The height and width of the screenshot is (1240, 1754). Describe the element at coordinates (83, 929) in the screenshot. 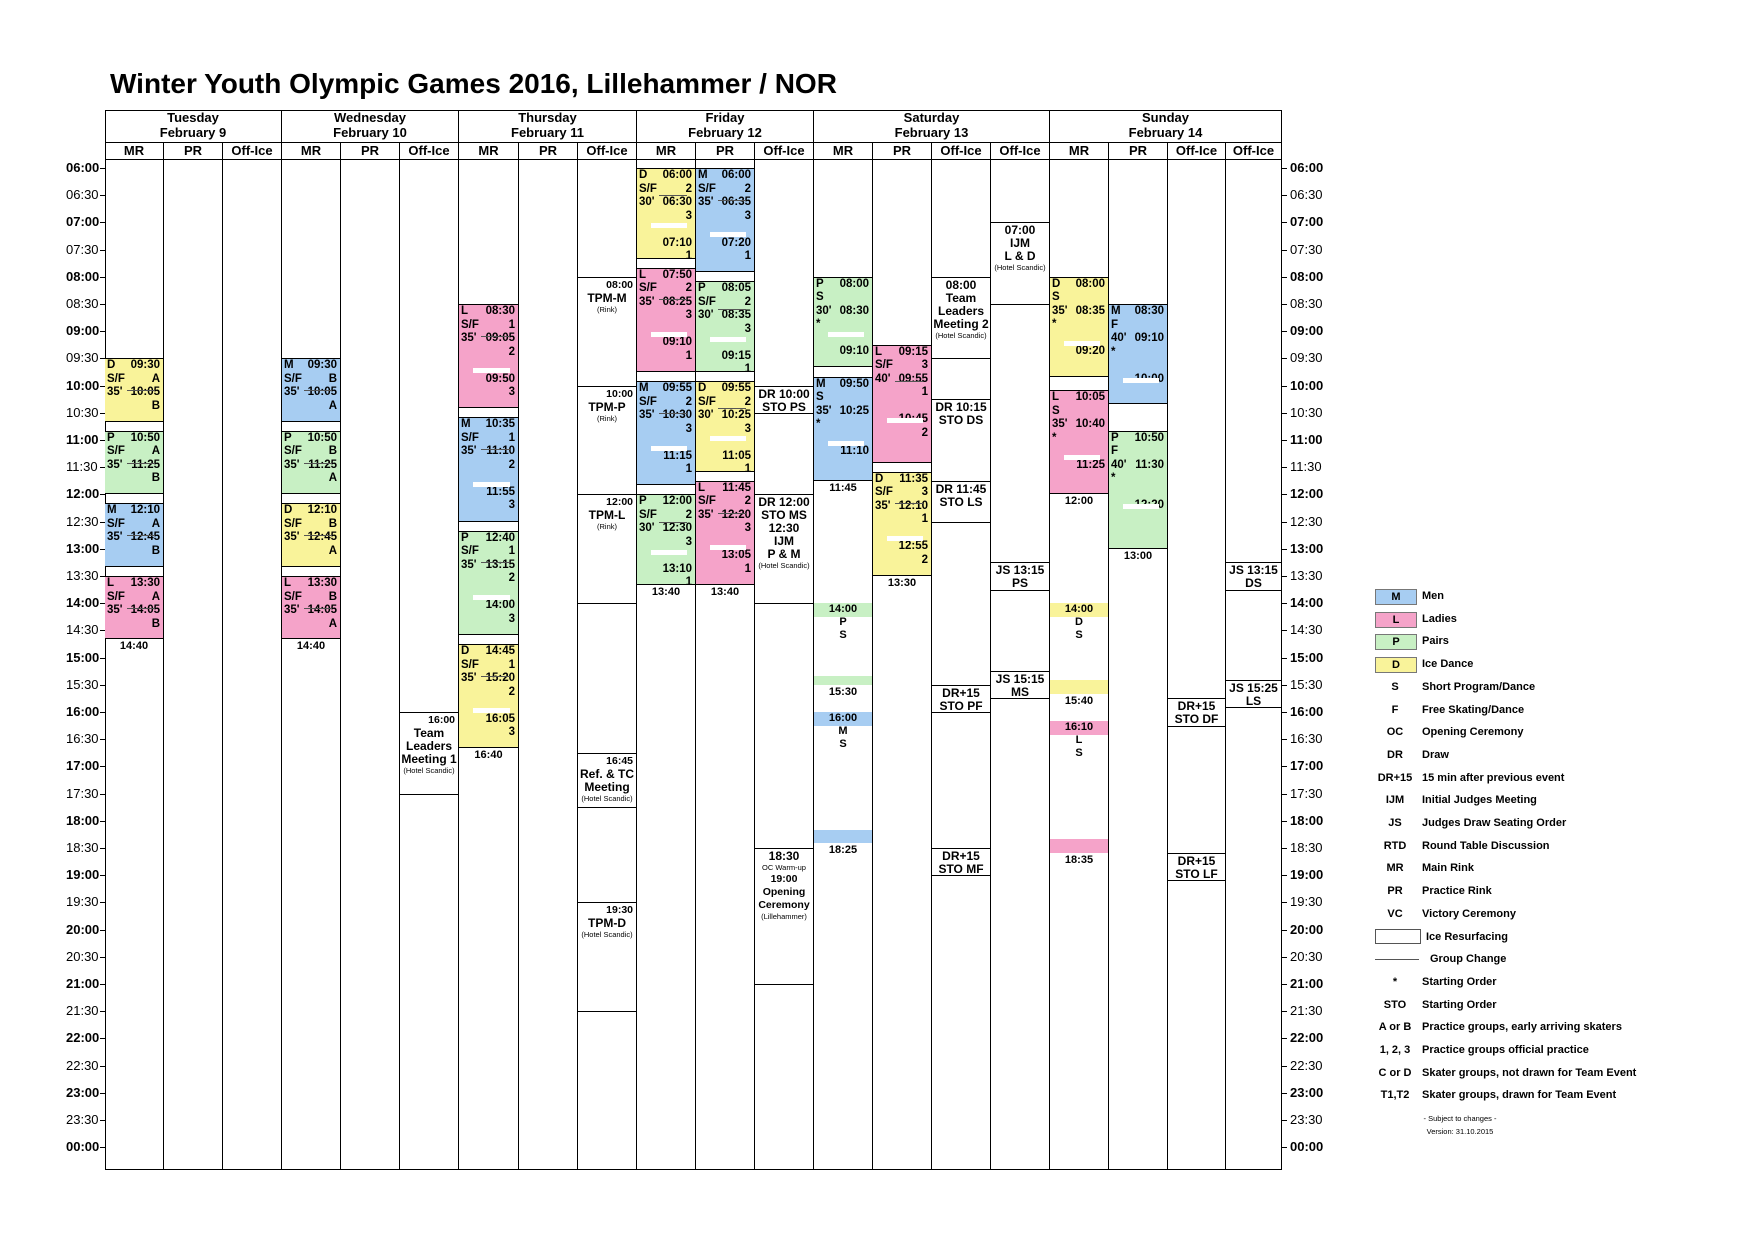

I see `time-label: 20:00` at that location.